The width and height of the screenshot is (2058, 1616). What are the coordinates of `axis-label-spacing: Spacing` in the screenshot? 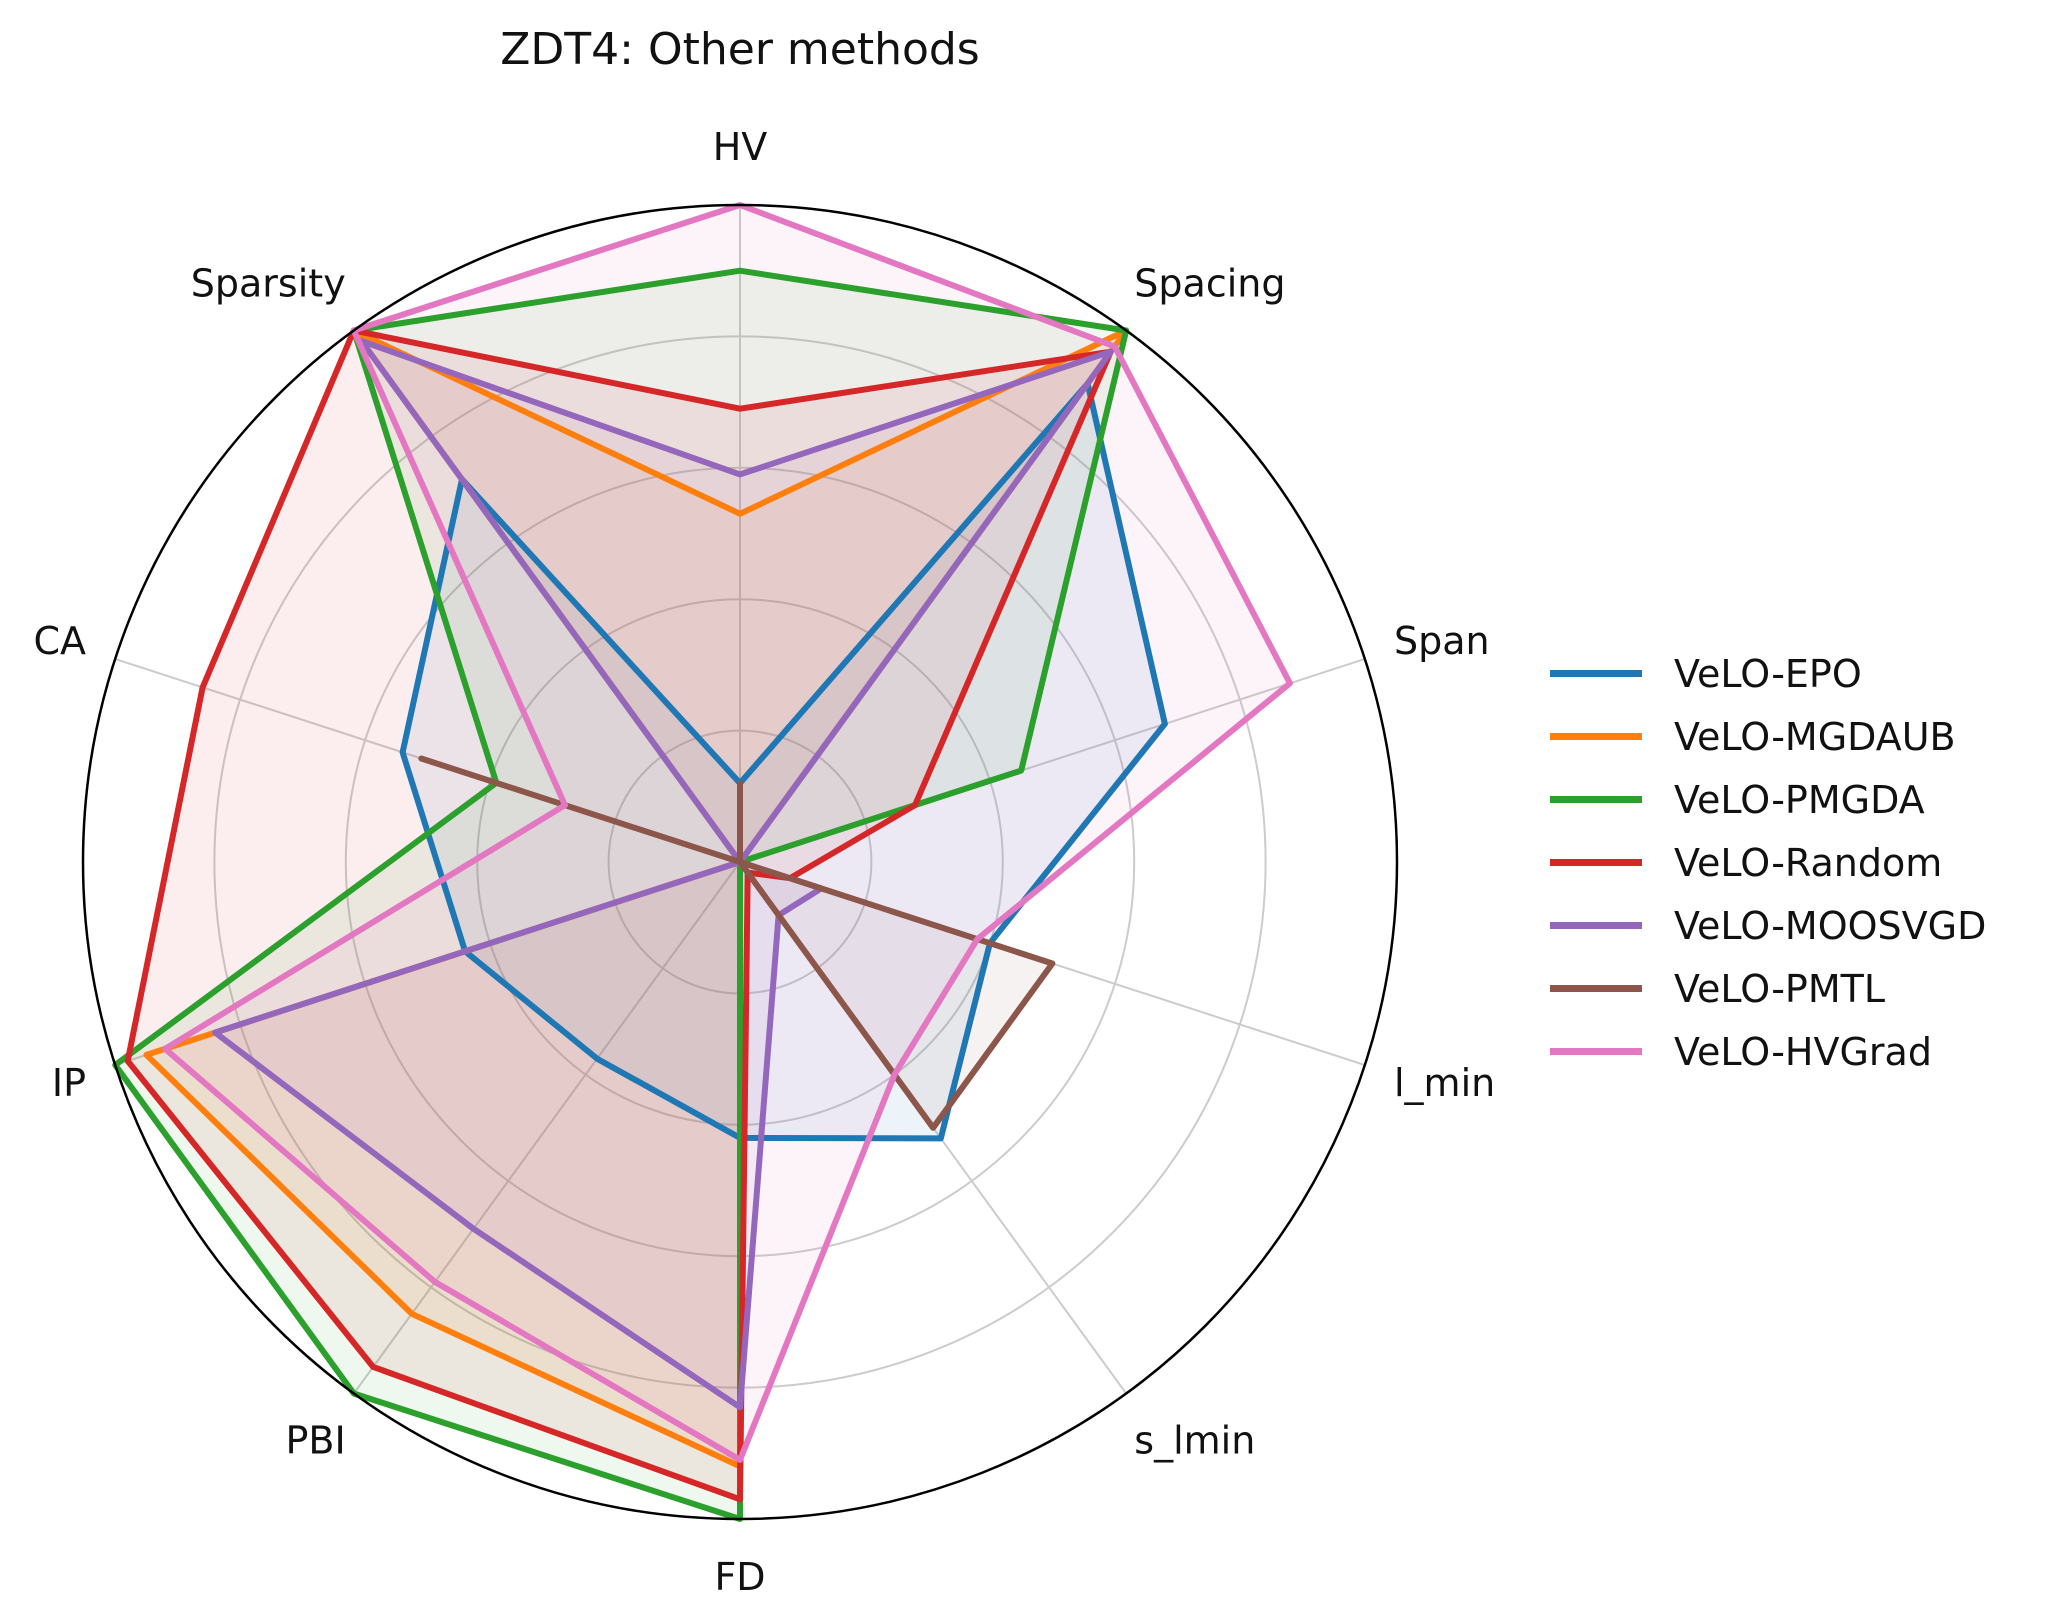 It's located at (1209, 284).